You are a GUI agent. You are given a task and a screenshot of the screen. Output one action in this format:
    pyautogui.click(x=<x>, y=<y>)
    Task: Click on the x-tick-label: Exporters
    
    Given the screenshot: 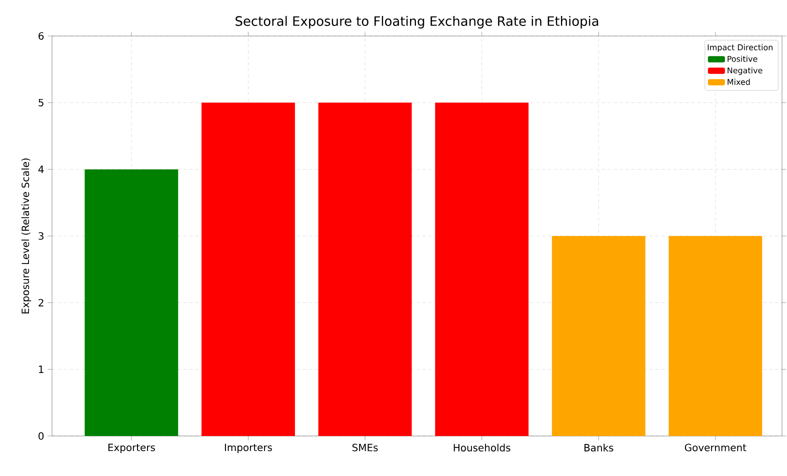 What is the action you would take?
    pyautogui.click(x=131, y=449)
    